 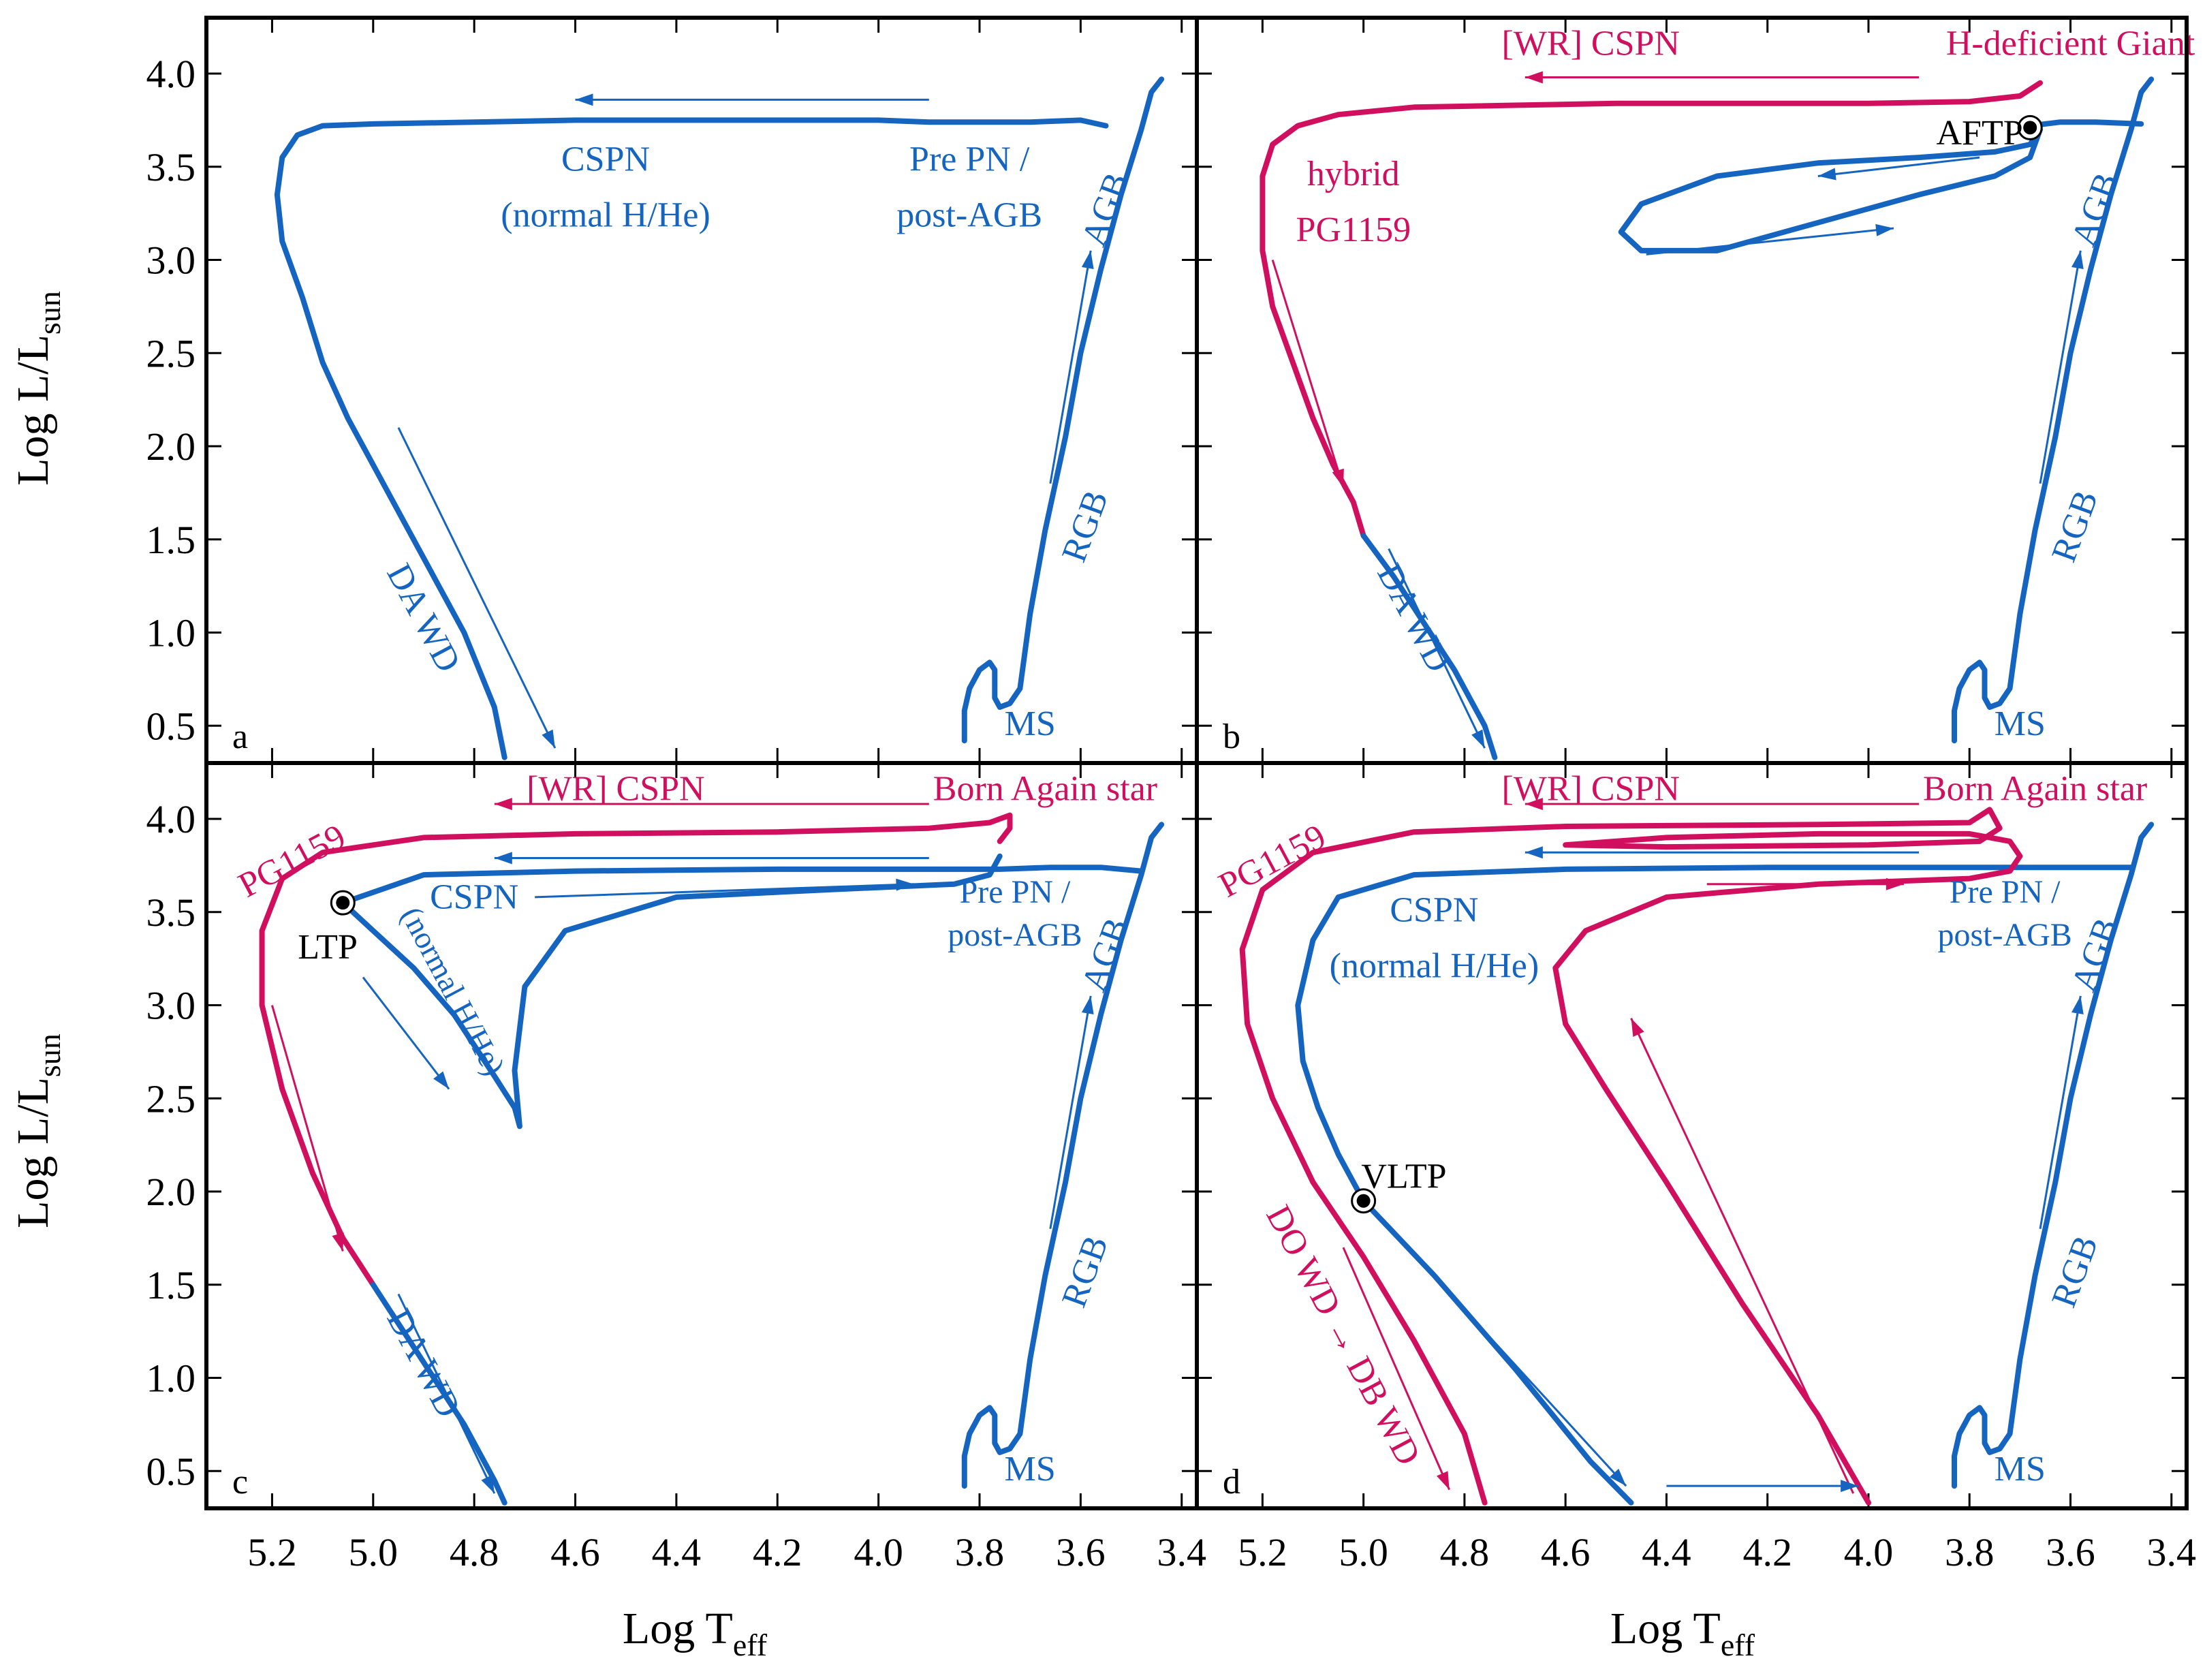 What do you see at coordinates (328, 947) in the screenshot?
I see `curve-label: LTP` at bounding box center [328, 947].